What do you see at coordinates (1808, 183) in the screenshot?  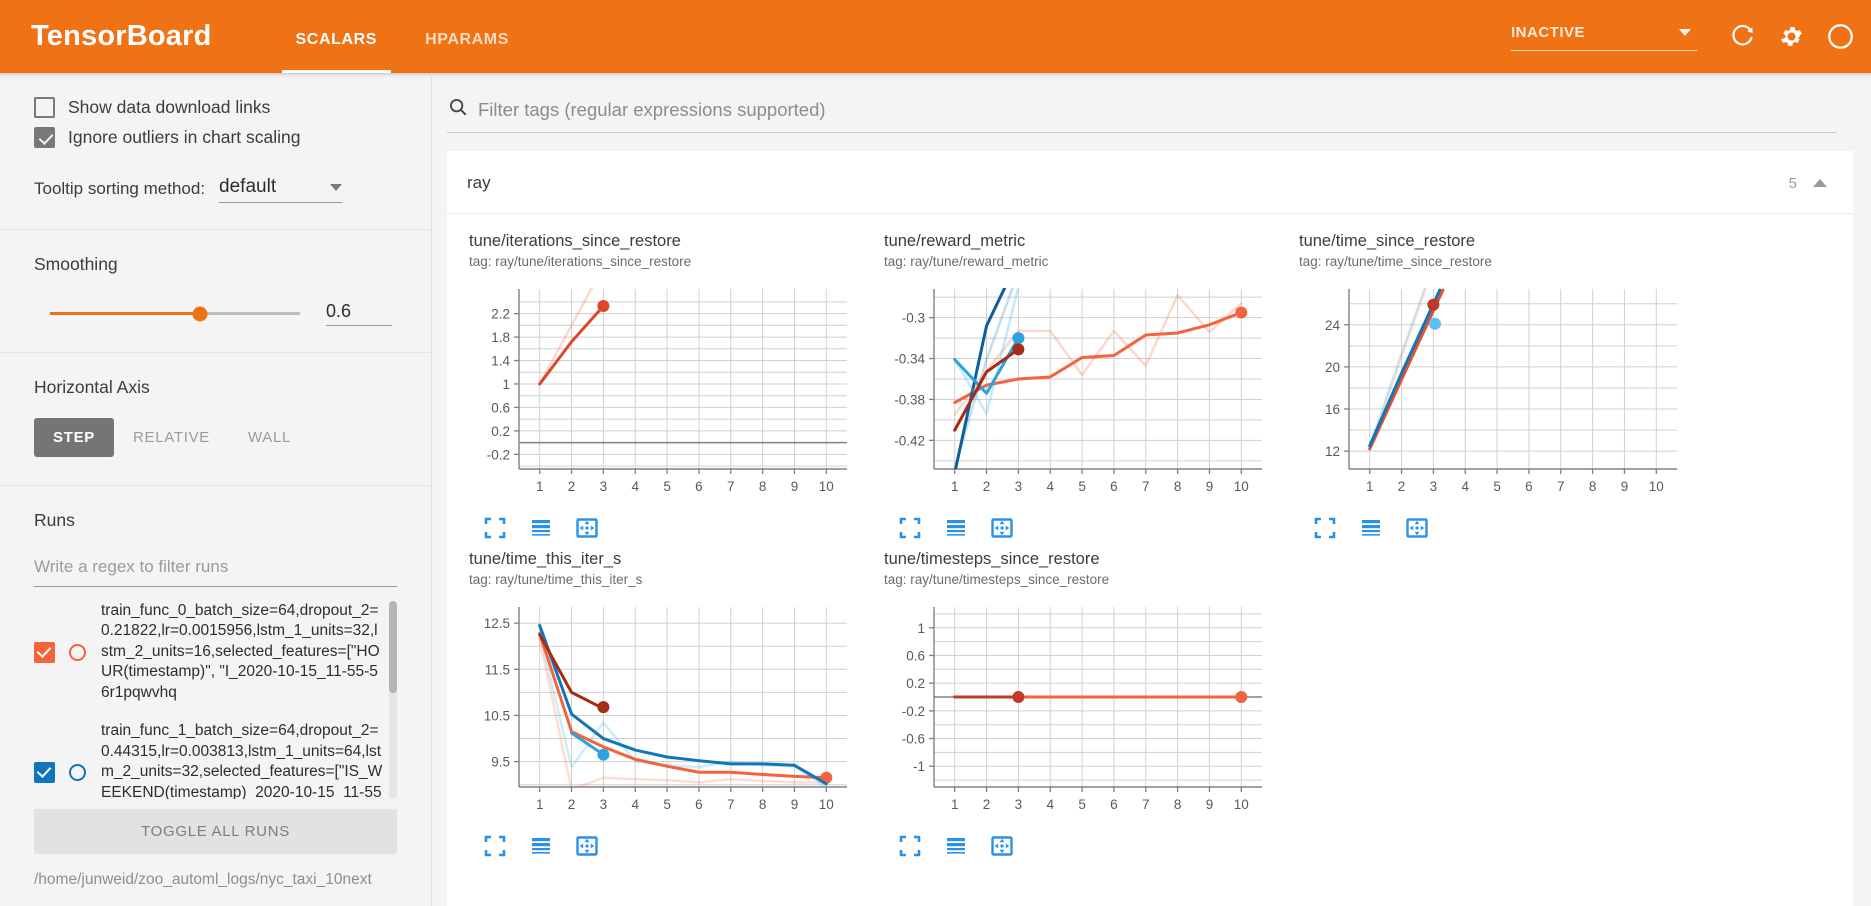 I see `tag-group-meta: 5` at bounding box center [1808, 183].